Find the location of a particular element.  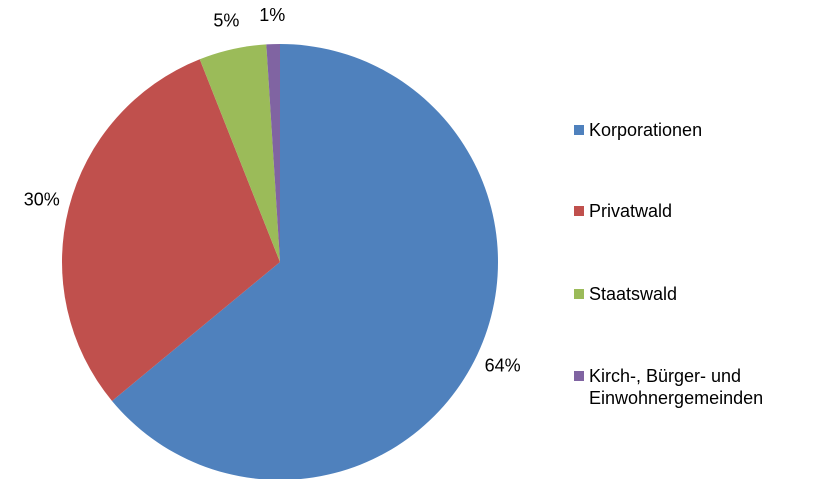

data-label: 30% is located at coordinates (42, 200).